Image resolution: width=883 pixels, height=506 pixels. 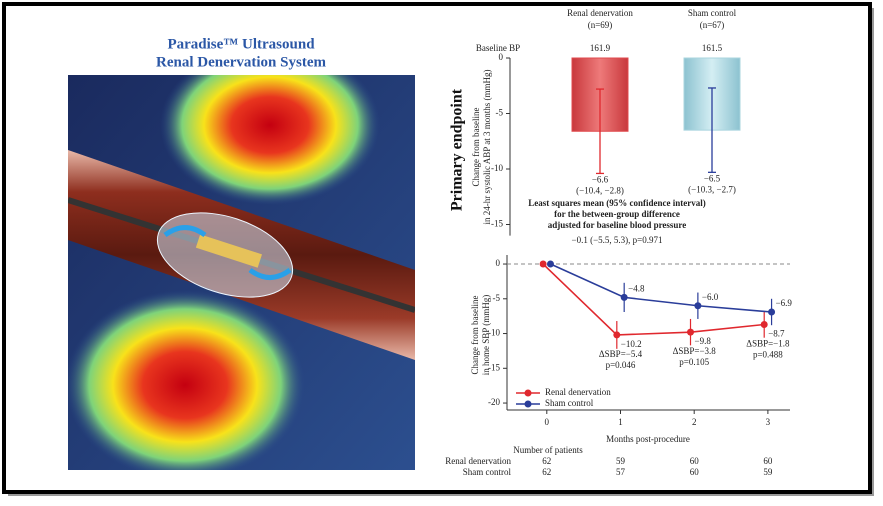 I want to click on title-line: Paradise™ Ultrasound, so click(x=241, y=44).